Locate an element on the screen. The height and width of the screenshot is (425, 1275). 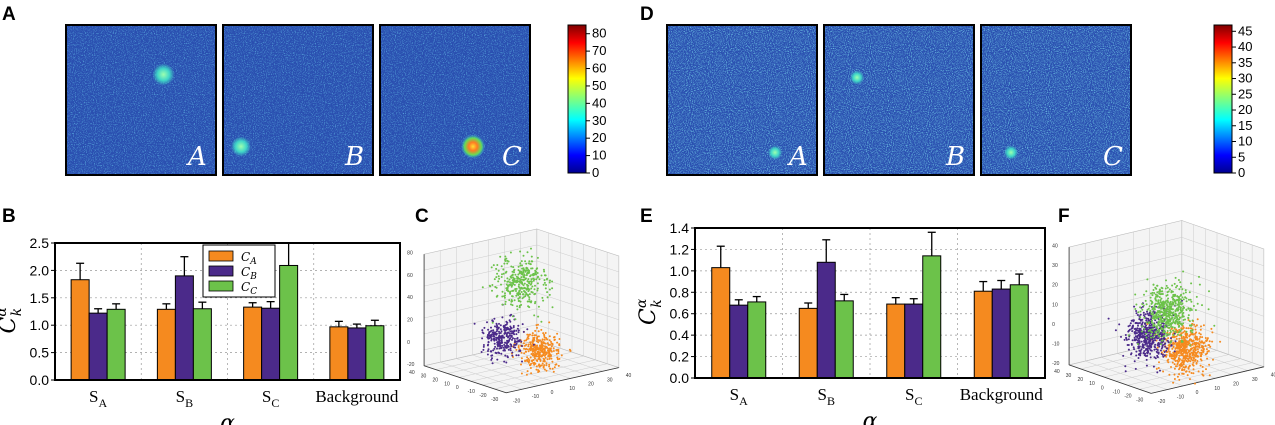
heatmap-d-image-1: A is located at coordinates (742, 100).